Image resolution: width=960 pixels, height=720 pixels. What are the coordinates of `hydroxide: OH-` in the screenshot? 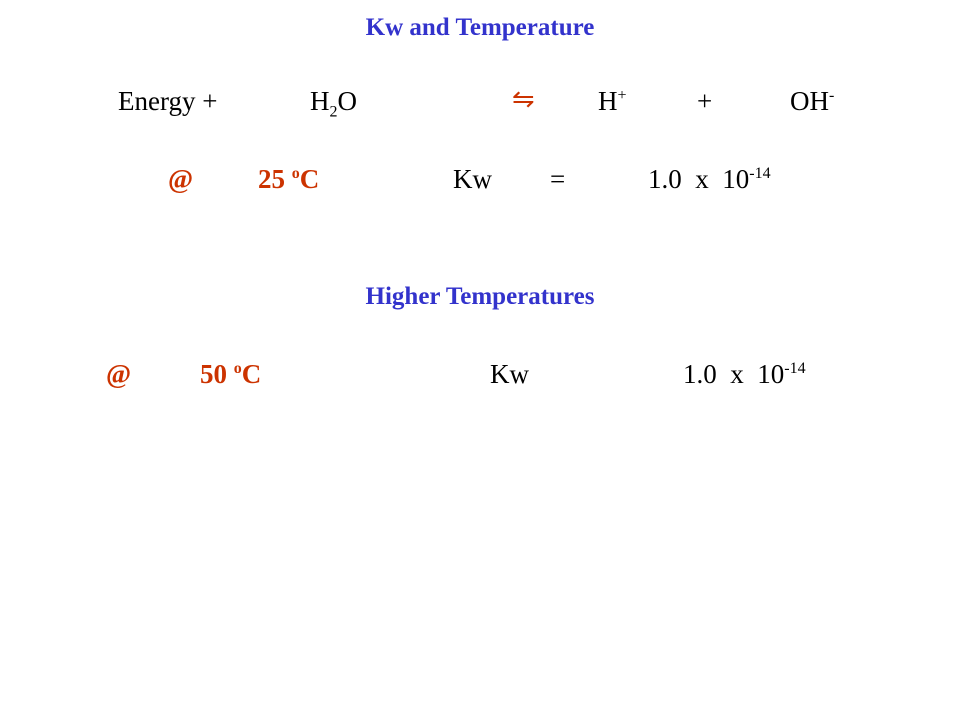 It's located at (812, 101).